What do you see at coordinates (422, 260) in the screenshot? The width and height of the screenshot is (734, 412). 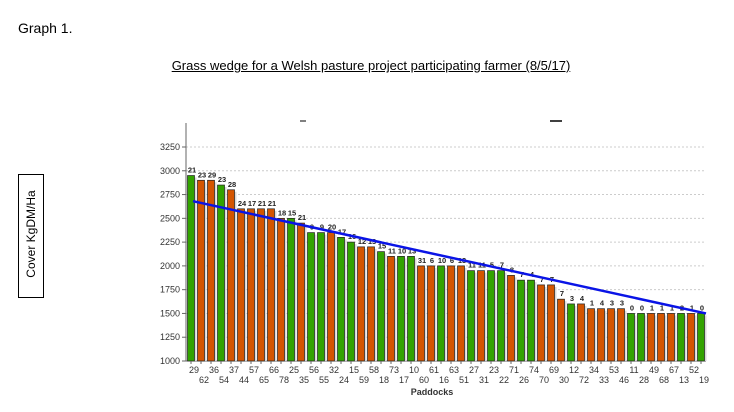 I see `data-label: 31` at bounding box center [422, 260].